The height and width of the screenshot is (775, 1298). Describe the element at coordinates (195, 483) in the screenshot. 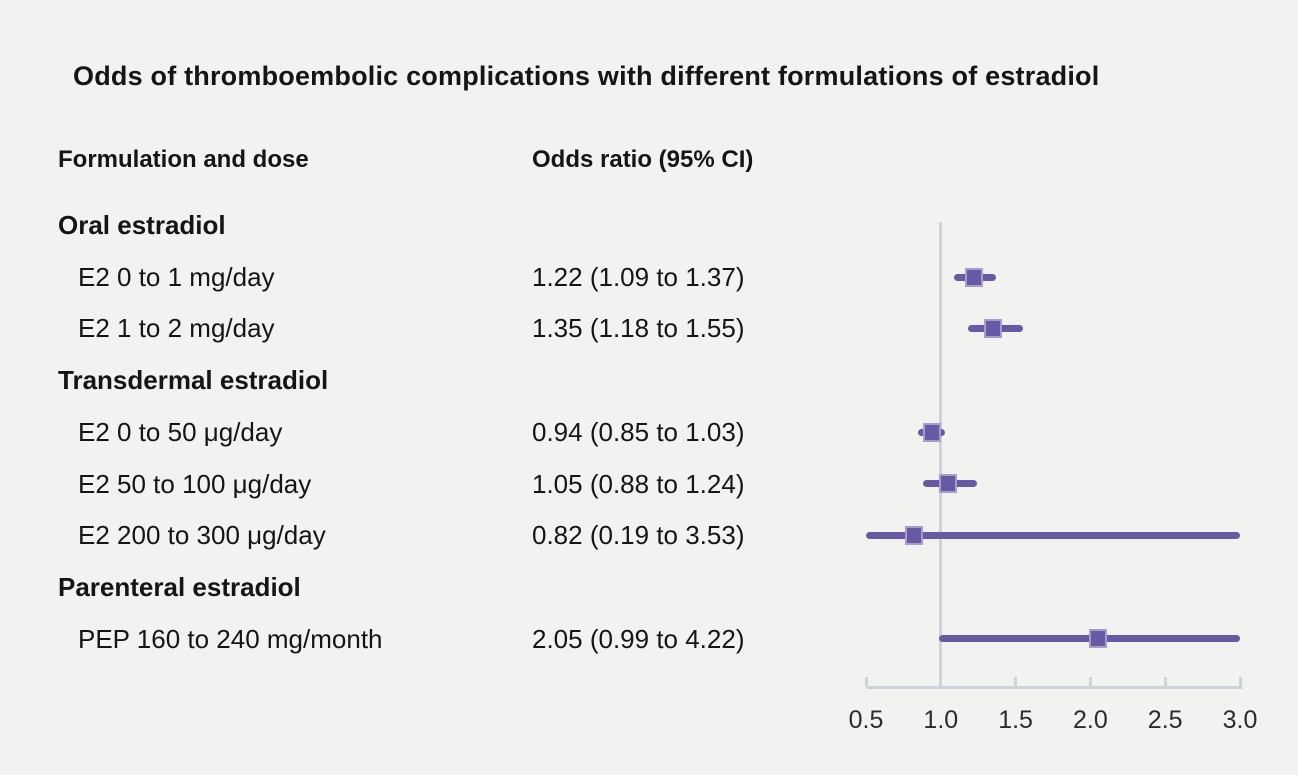

I see `row-label: E2 50 to 100 μg/day` at that location.